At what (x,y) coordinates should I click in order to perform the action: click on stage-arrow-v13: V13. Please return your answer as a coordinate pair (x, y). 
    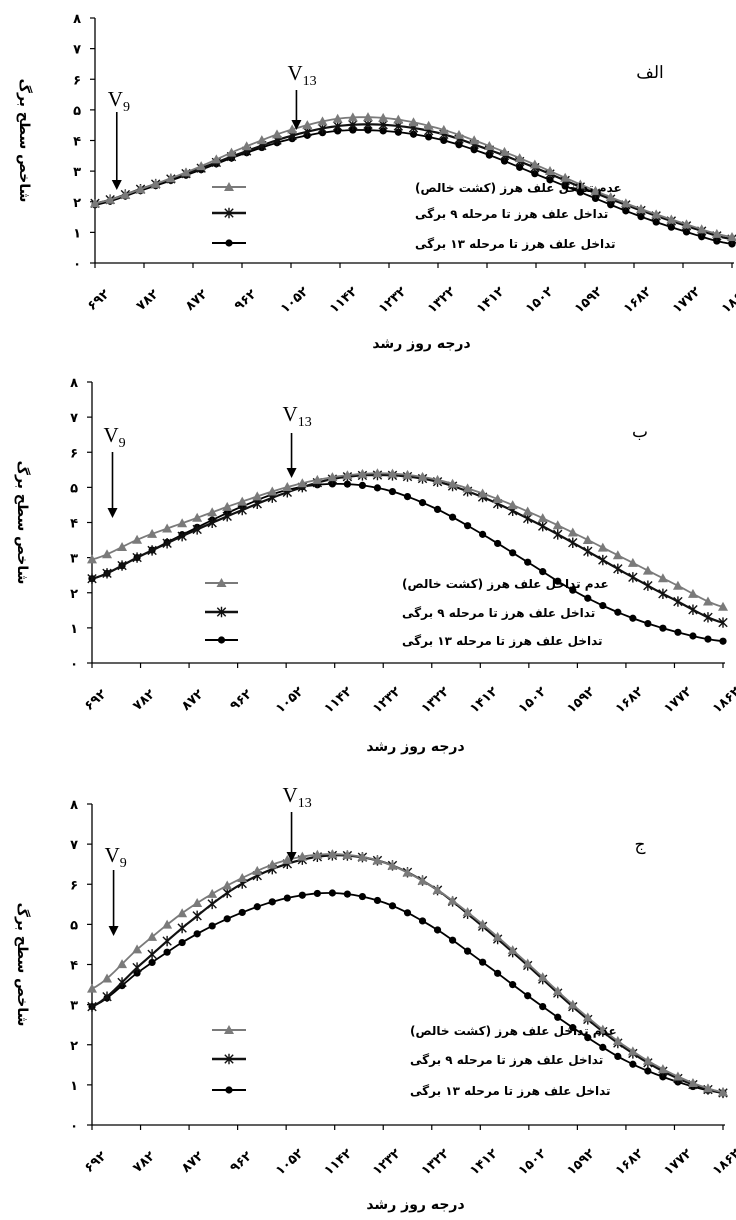
    Looking at the image, I should click on (297, 822).